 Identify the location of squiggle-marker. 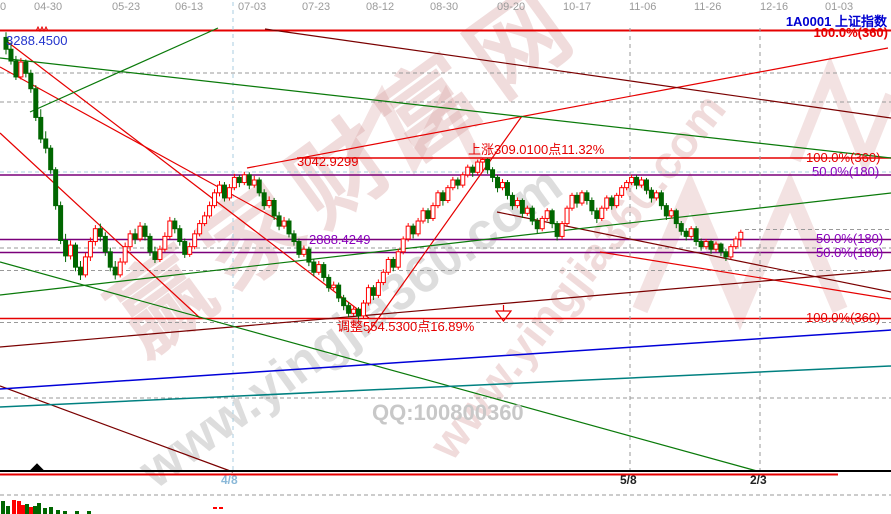
(42, 29).